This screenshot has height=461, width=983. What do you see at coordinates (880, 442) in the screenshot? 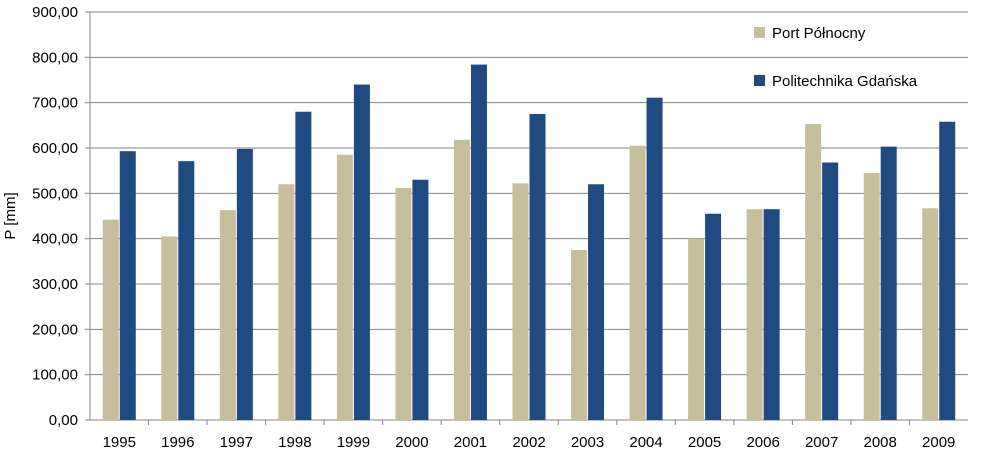
I see `x-tick-label: 2008` at bounding box center [880, 442].